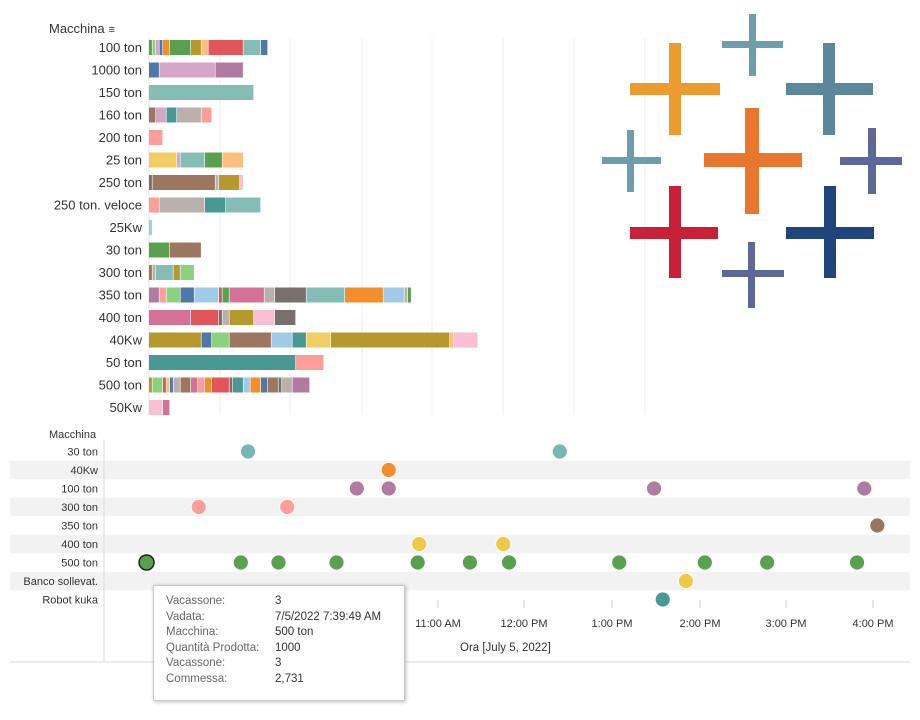  What do you see at coordinates (146, 562) in the screenshot?
I see `selected-data-point` at bounding box center [146, 562].